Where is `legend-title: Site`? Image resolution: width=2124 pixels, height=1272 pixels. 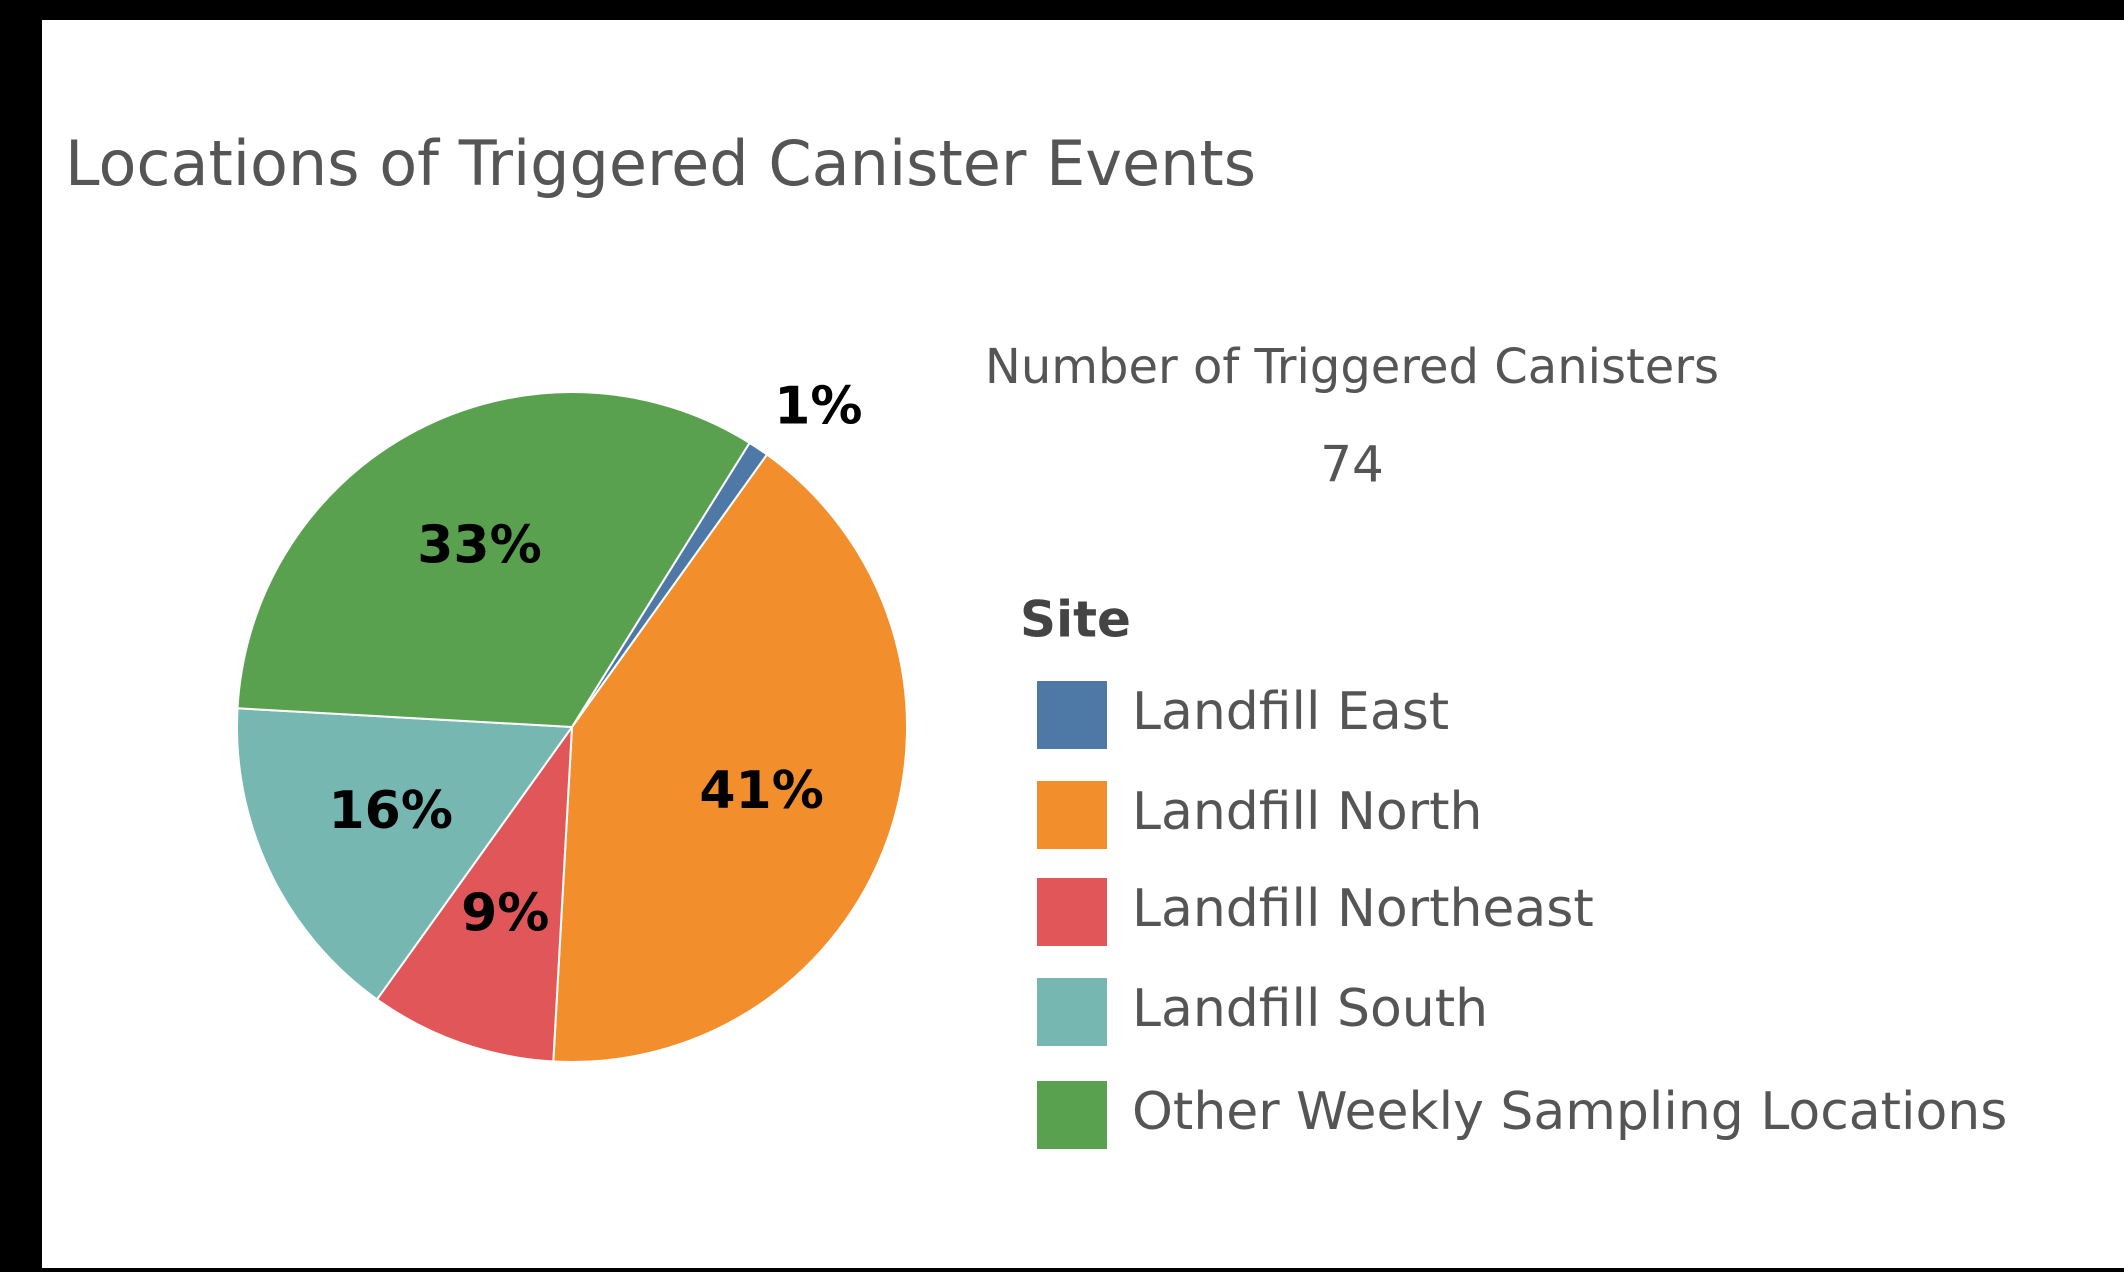
legend-title: Site is located at coordinates (1075, 620).